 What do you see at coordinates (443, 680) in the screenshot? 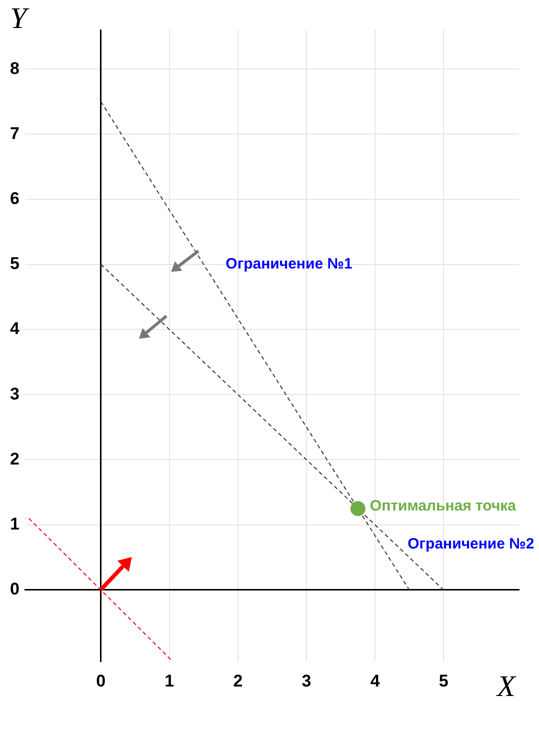
I see `x-tick-label: 5` at bounding box center [443, 680].